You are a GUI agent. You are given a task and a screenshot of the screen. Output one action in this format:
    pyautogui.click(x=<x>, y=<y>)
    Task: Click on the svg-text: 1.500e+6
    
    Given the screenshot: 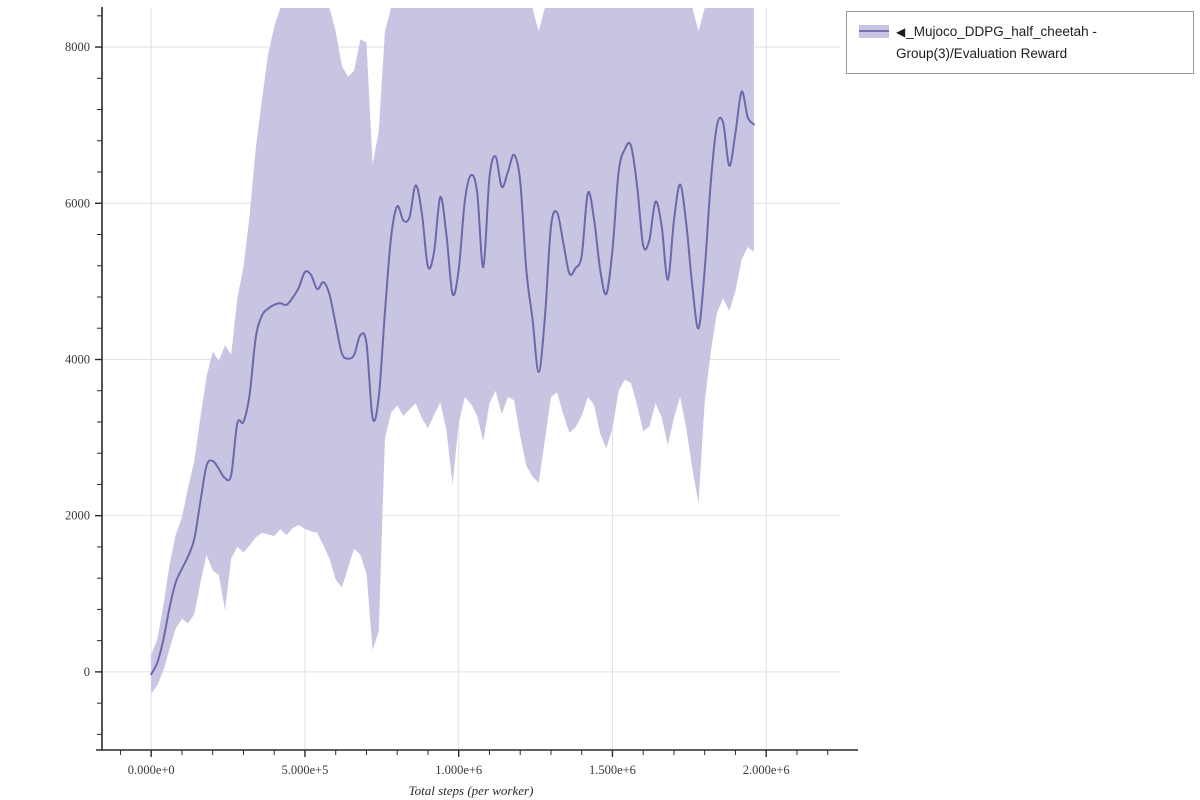 What is the action you would take?
    pyautogui.click(x=612, y=770)
    